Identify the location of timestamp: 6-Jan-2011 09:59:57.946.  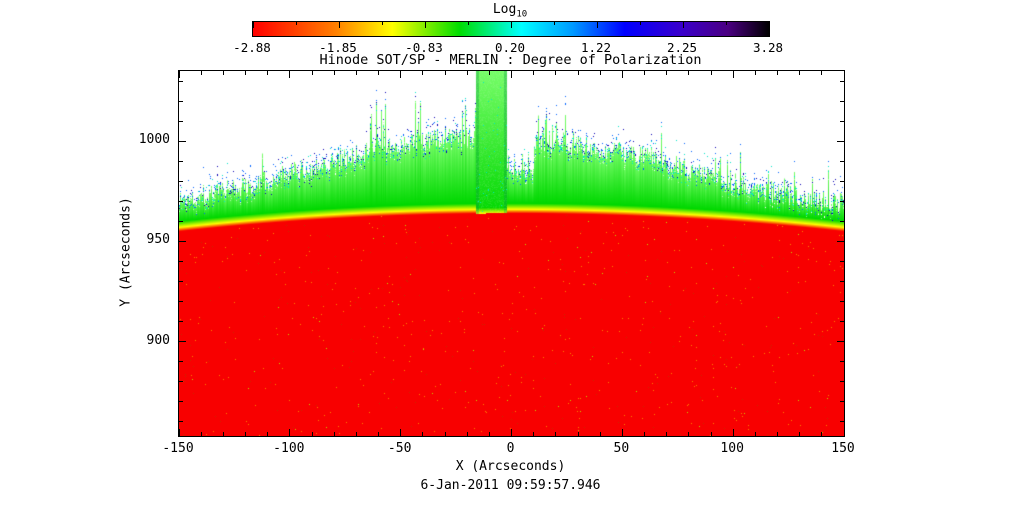
(510, 485).